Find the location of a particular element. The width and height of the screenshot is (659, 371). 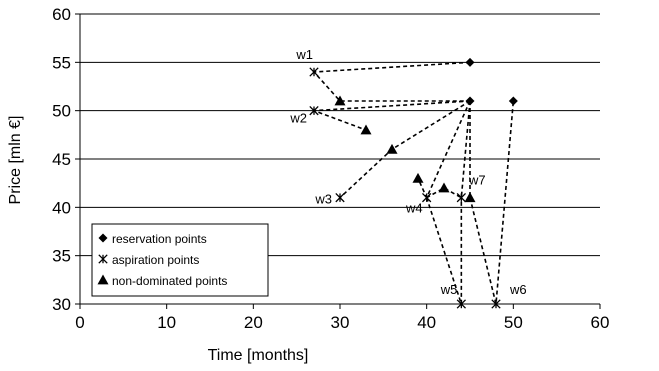

legend-box is located at coordinates (180, 260).